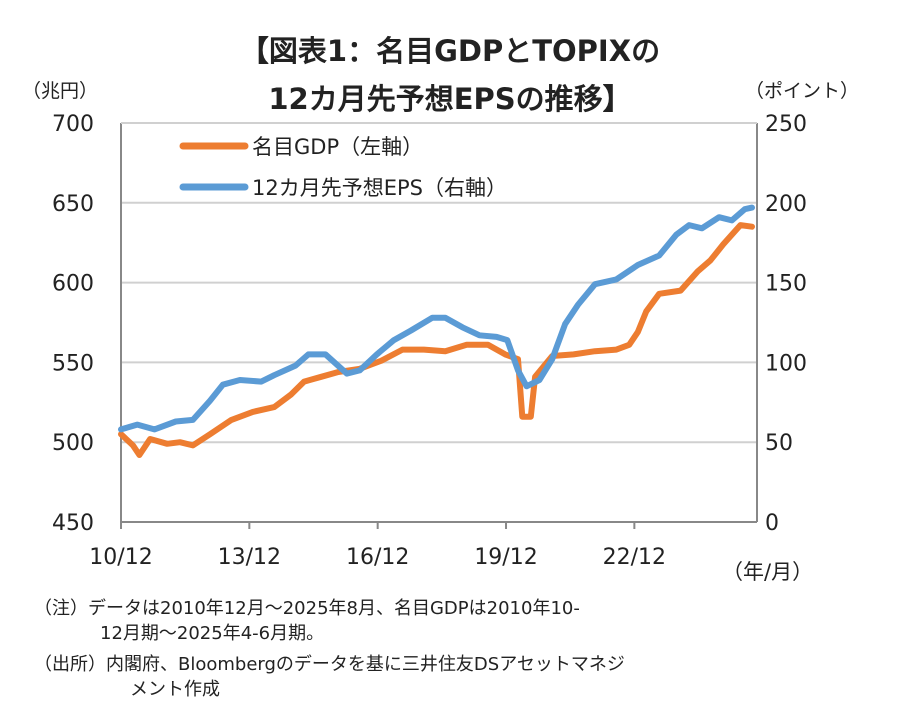 The image size is (900, 719). What do you see at coordinates (450, 99) in the screenshot?
I see `chart-title-line2: 12カ月先予想EPSの推移】` at bounding box center [450, 99].